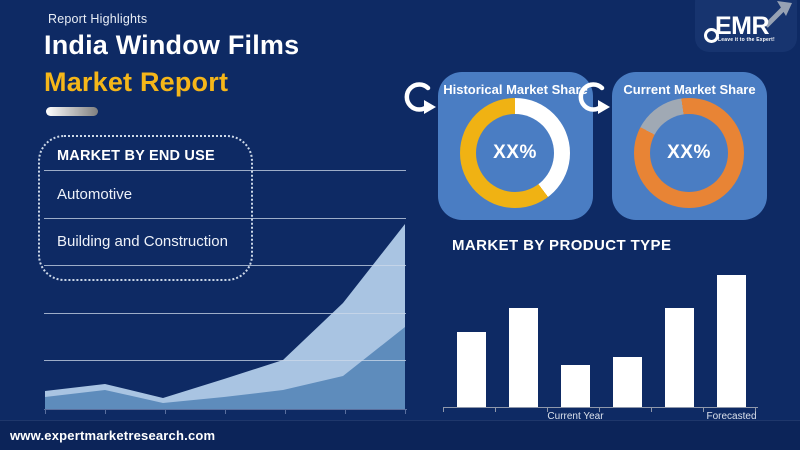 Image resolution: width=800 pixels, height=450 pixels. Describe the element at coordinates (711, 35) in the screenshot. I see `logo-ring-icon` at that location.